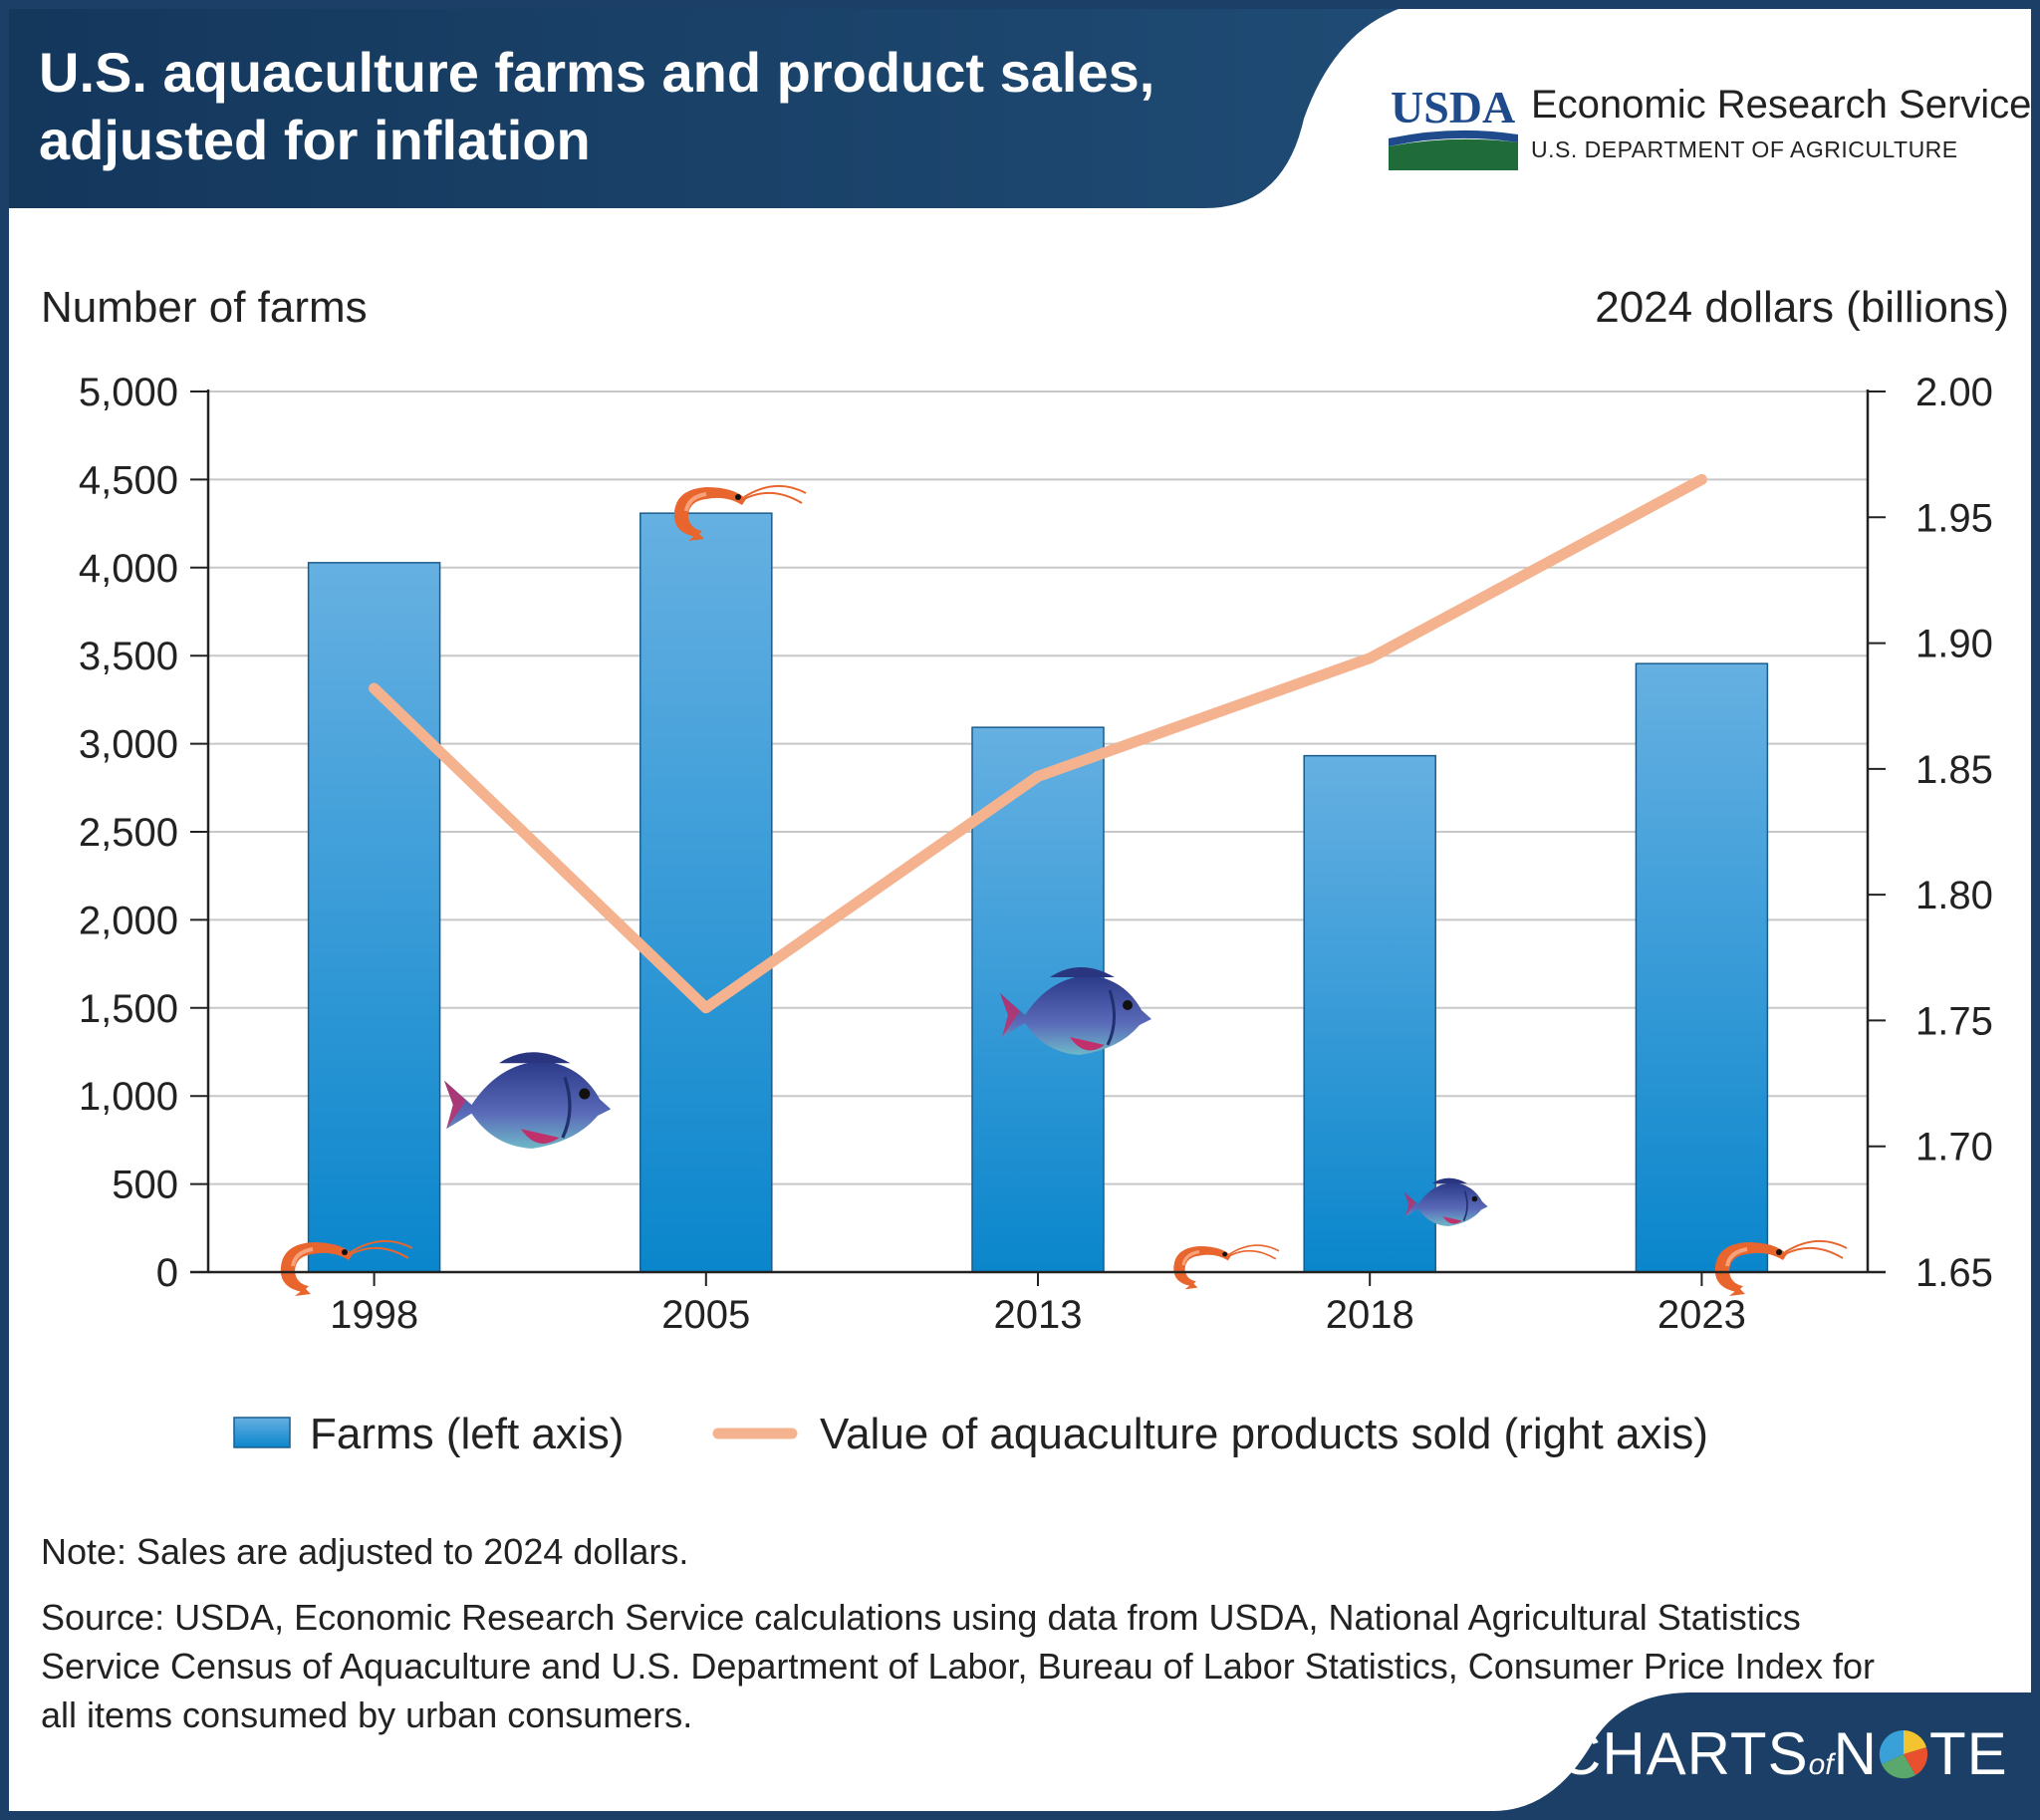 The image size is (2040, 1820). Describe the element at coordinates (128, 392) in the screenshot. I see `y-tick-label: 5,000` at that location.